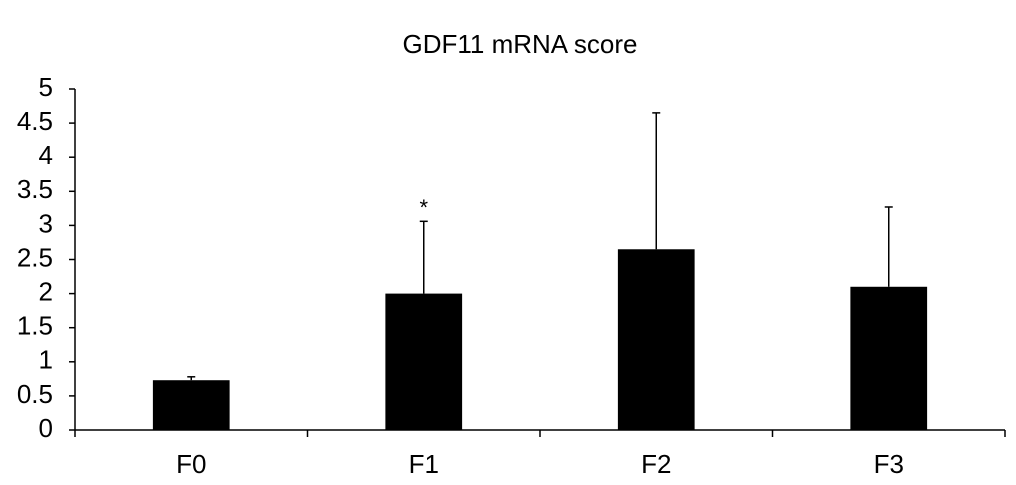 This screenshot has width=1016, height=485. What do you see at coordinates (656, 464) in the screenshot?
I see `x-tick-label: F2` at bounding box center [656, 464].